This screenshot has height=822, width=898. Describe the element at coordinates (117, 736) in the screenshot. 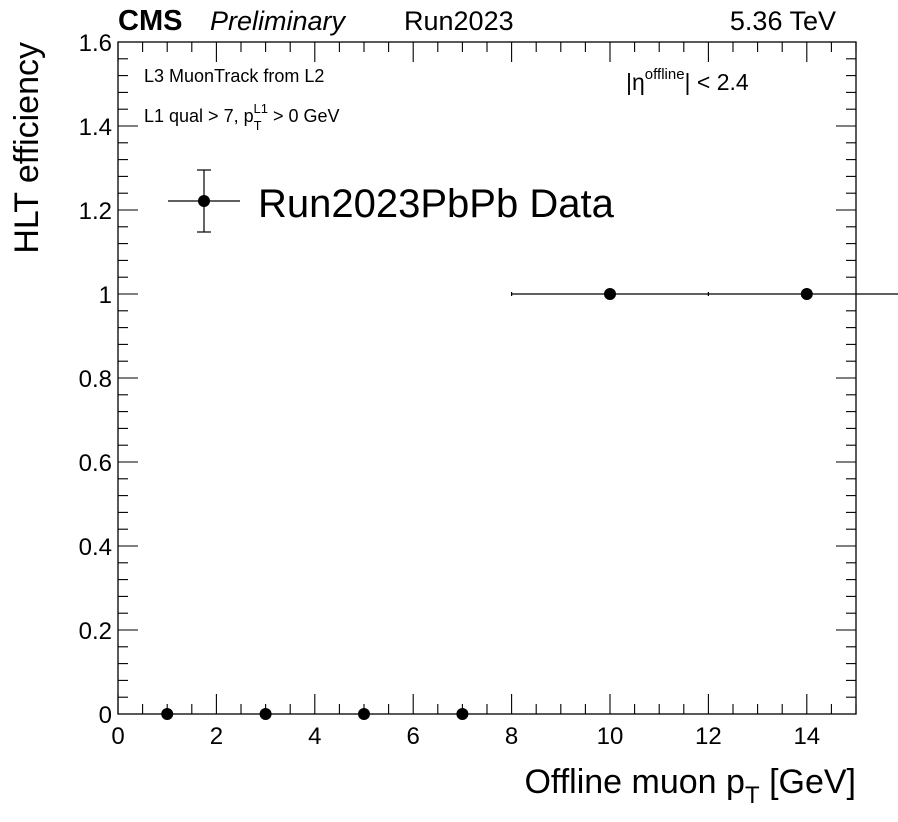

I see `x-tick-label: 0` at that location.